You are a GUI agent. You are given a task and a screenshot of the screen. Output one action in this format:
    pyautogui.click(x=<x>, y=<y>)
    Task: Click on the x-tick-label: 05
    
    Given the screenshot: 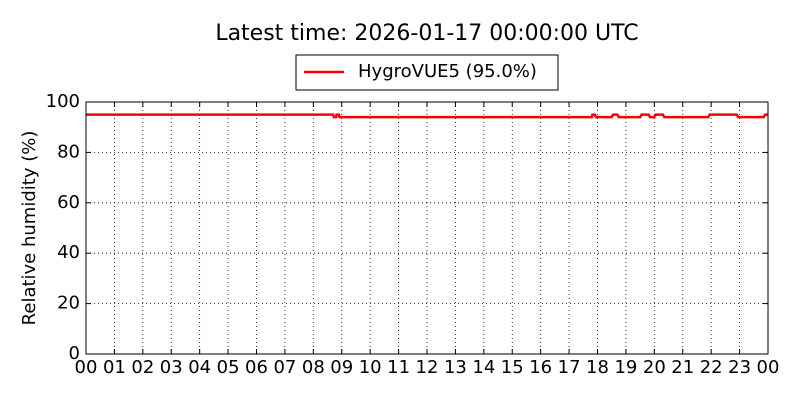 What is the action you would take?
    pyautogui.click(x=228, y=367)
    